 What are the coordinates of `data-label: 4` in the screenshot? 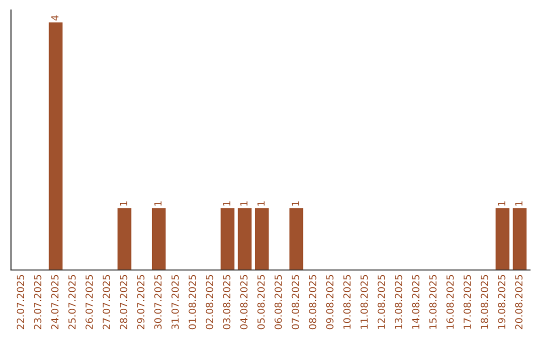 It's located at (54, 18).